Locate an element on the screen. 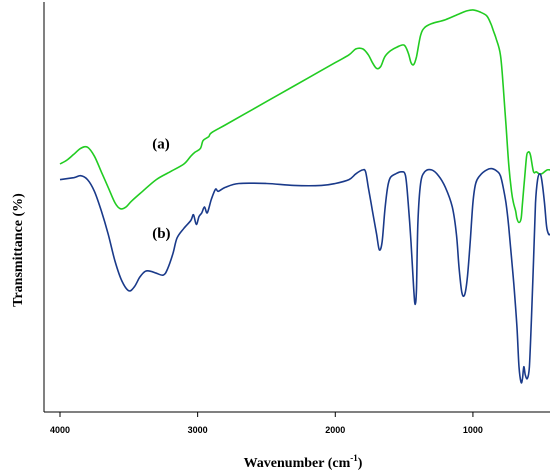 This screenshot has height=471, width=550. x-axis-title-text: Wavenumber (cm is located at coordinates (297, 463).